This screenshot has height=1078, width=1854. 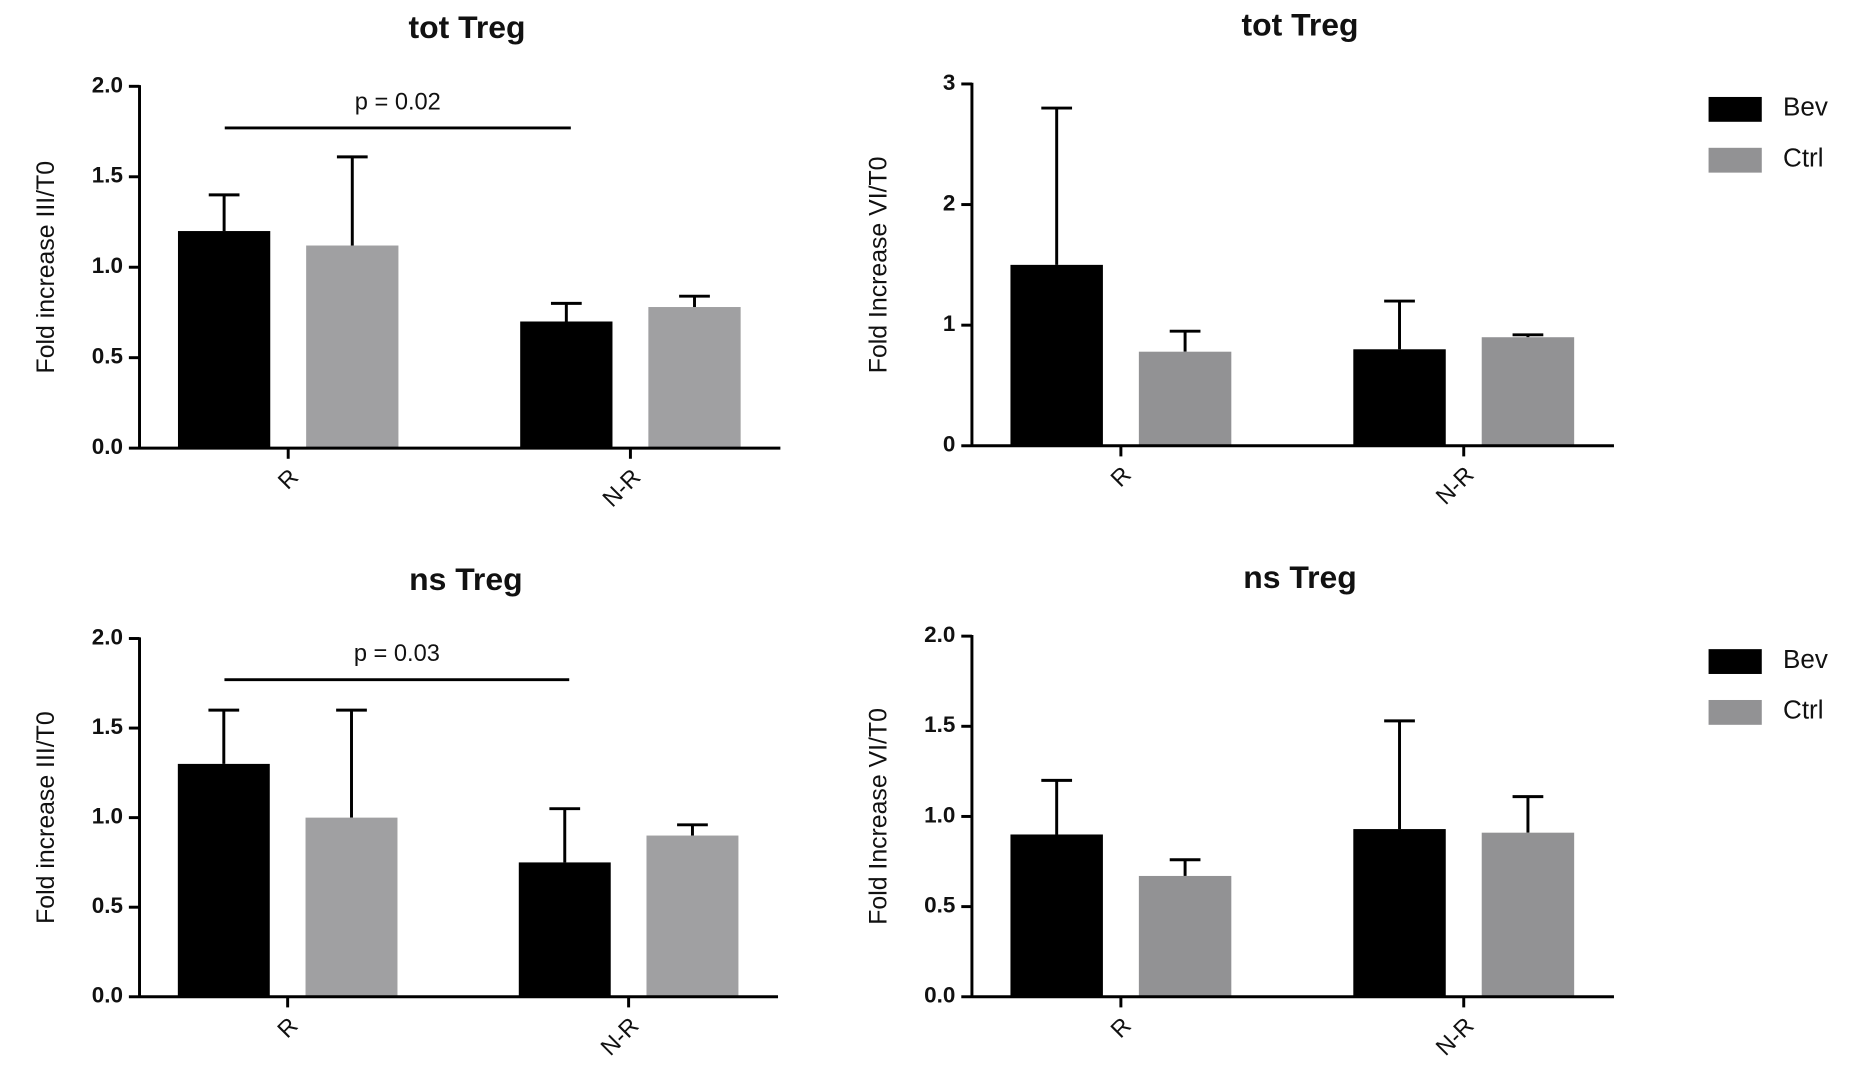 I want to click on y-tick-label: 3, so click(x=949, y=82).